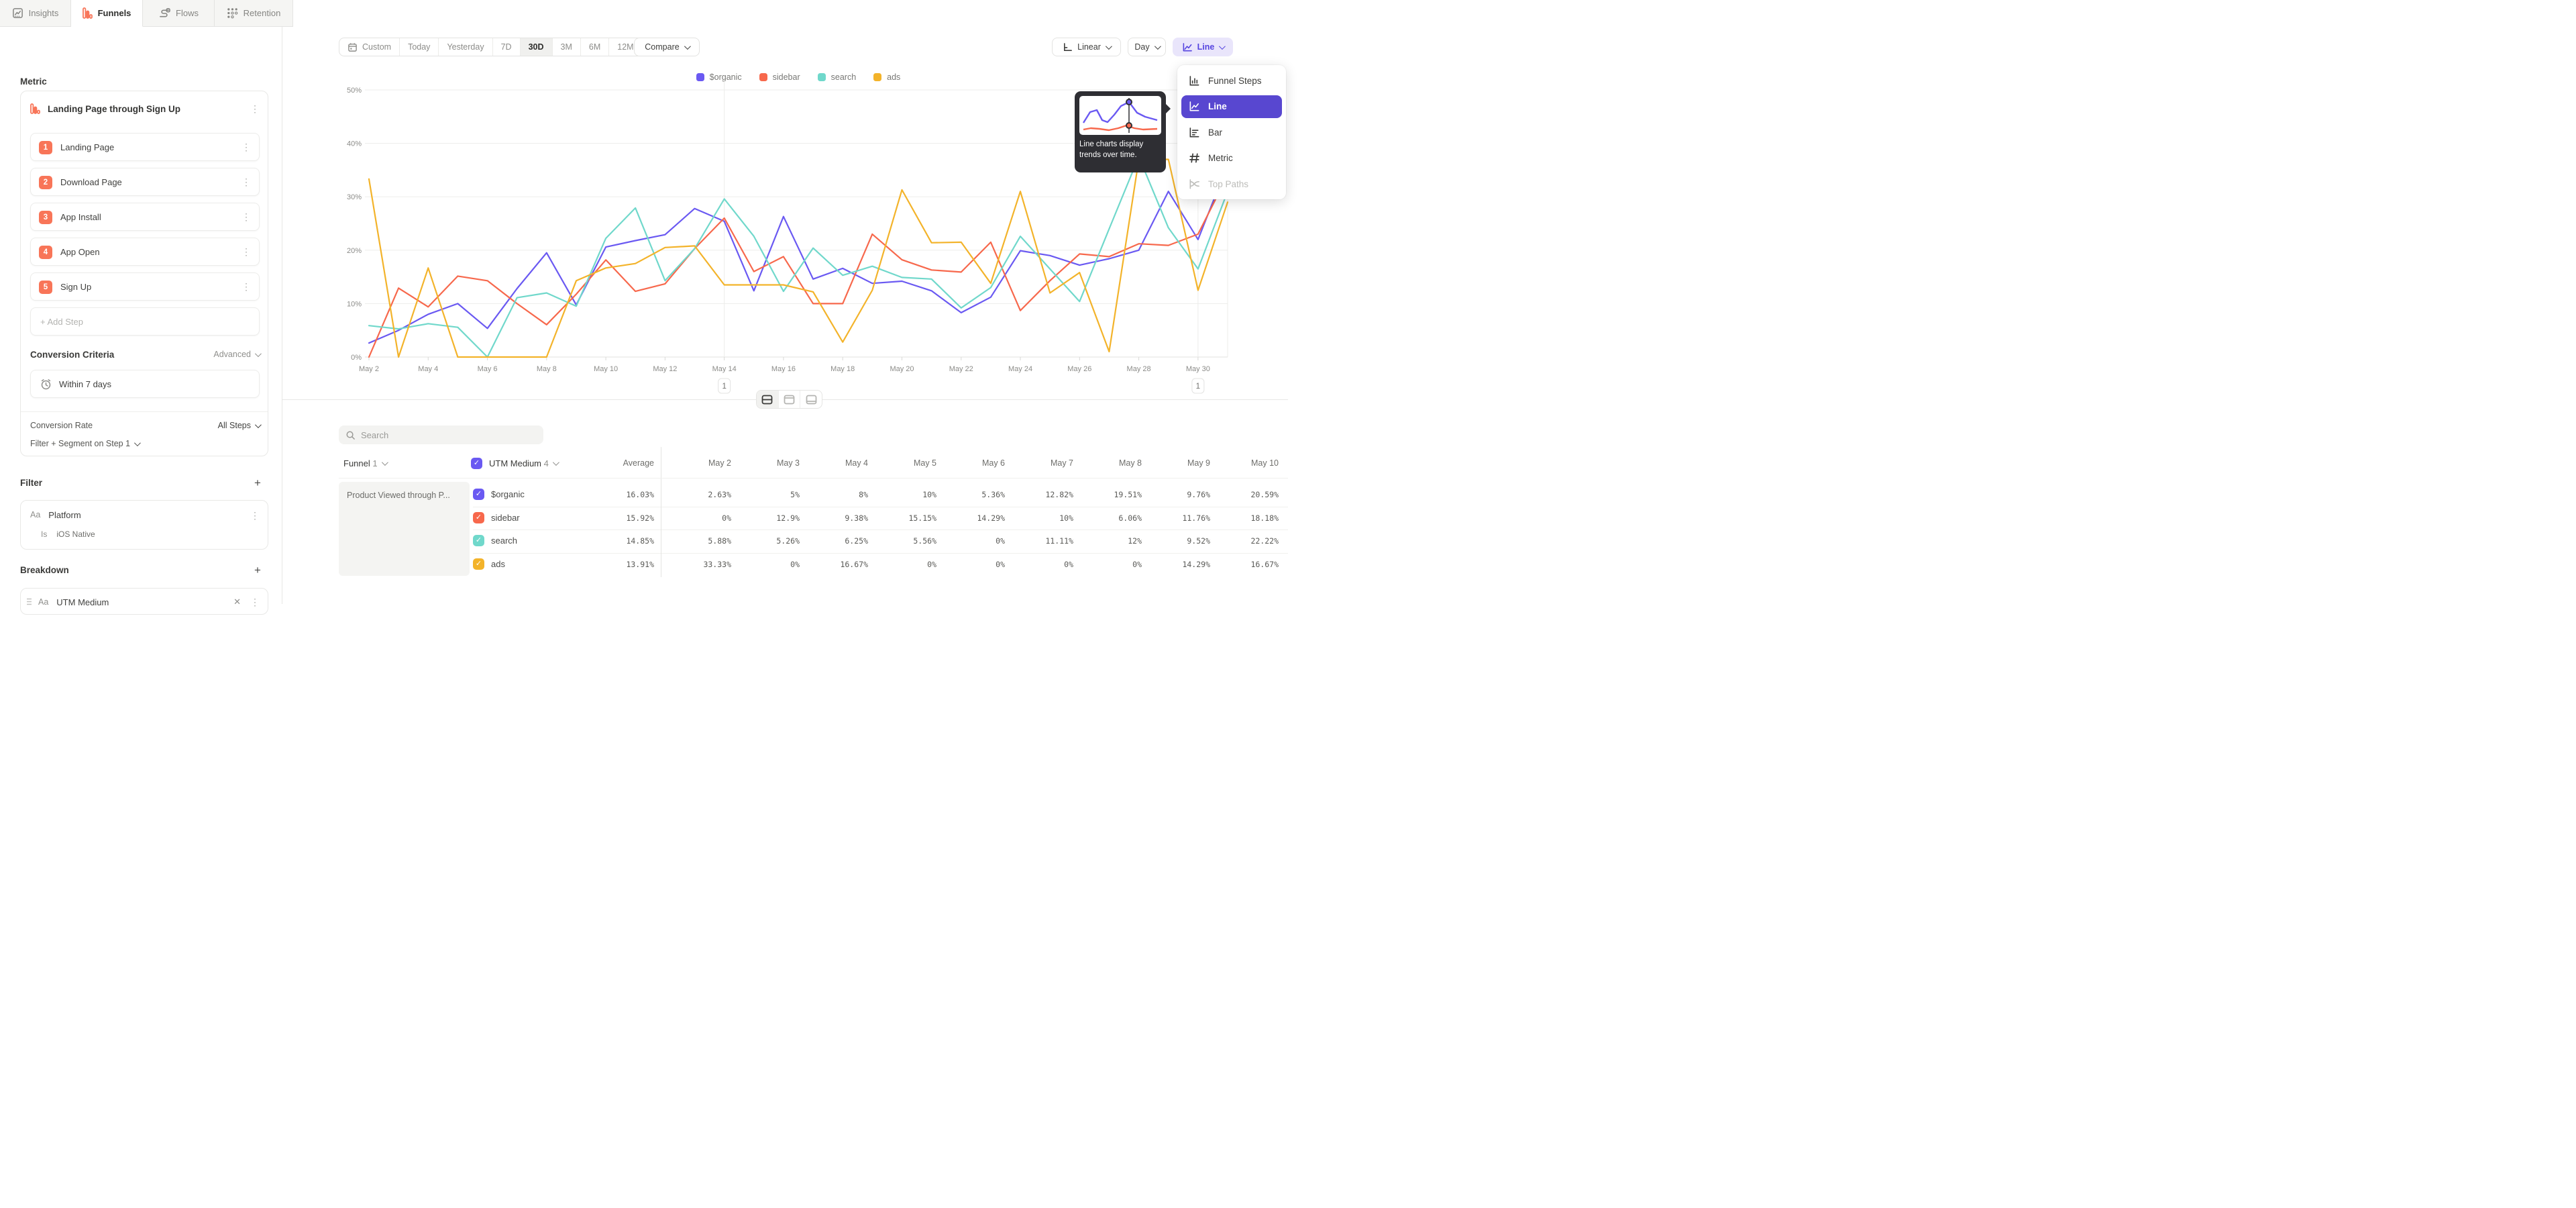  Describe the element at coordinates (1147, 47) in the screenshot. I see `interval-selector: Day` at that location.